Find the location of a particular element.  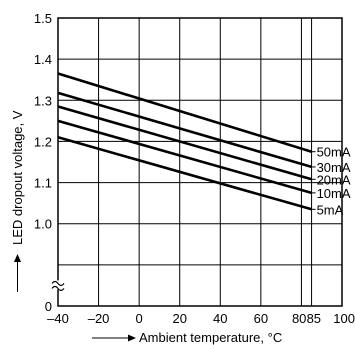

series-label-1: 30mA is located at coordinates (334, 167).